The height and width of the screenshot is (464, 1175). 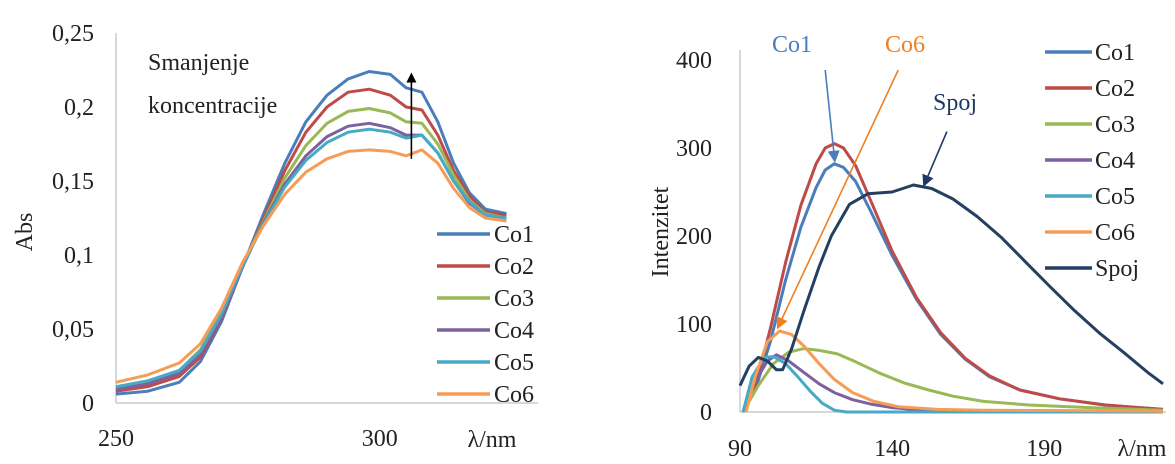 I want to click on fluor-series-line-co4, so click(x=952, y=383).